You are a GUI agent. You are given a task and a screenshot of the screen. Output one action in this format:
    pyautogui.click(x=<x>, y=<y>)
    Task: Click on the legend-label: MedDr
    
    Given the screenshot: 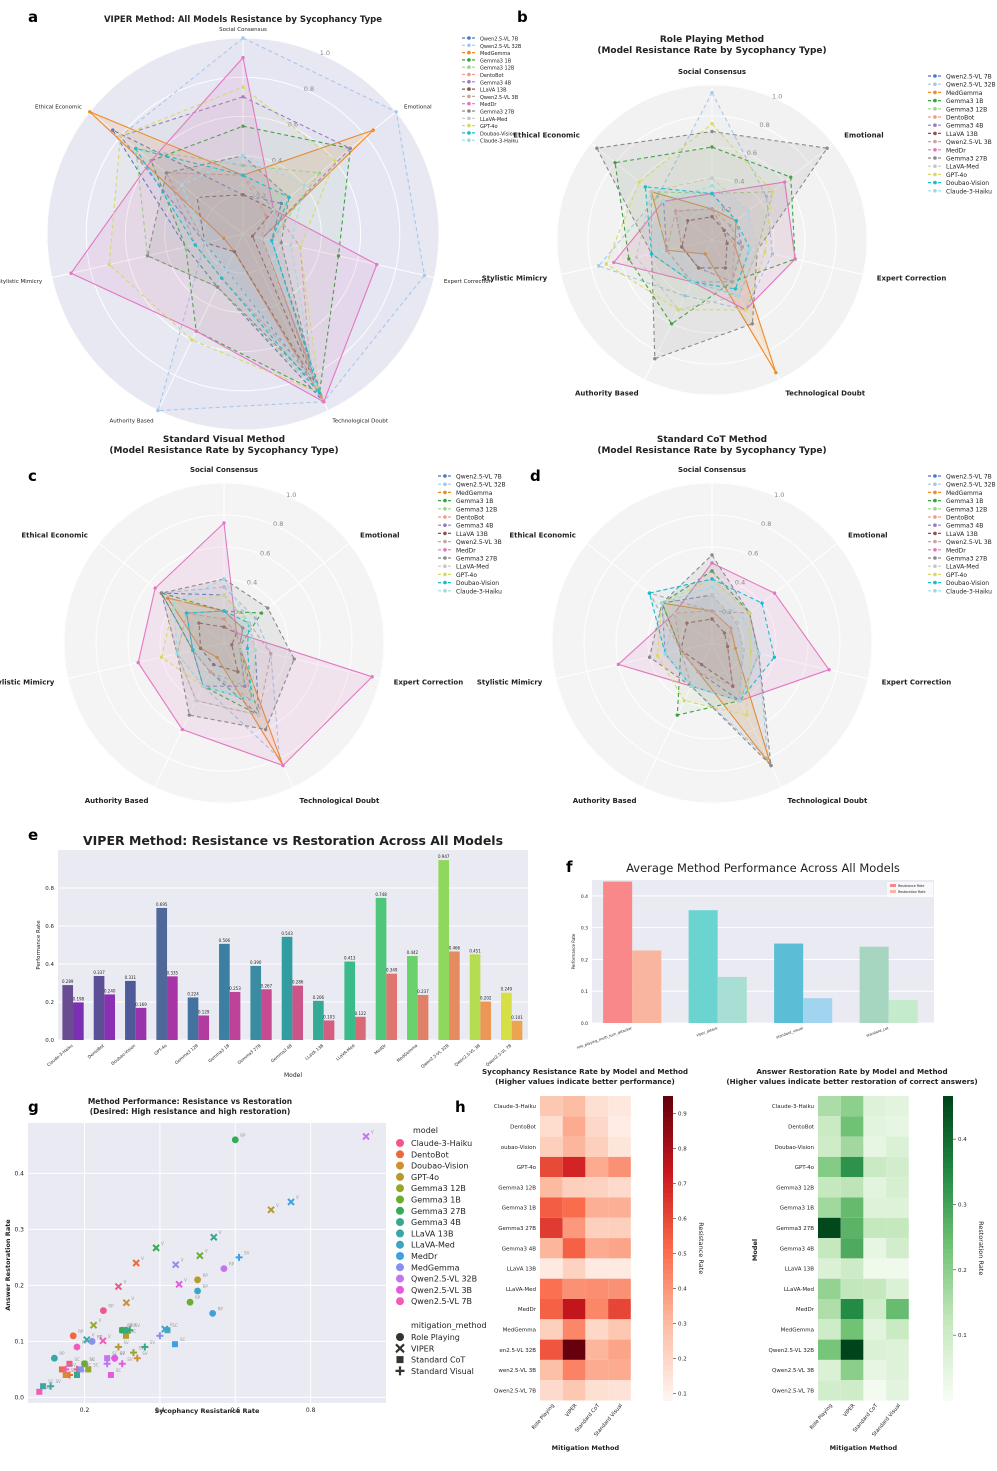 What is the action you would take?
    pyautogui.click(x=488, y=105)
    